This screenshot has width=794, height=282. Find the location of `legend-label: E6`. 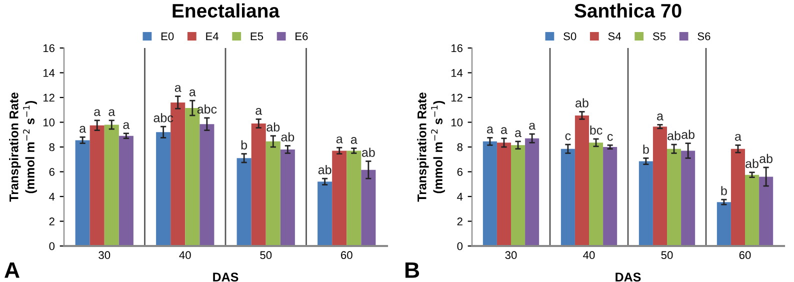

legend-label: E6 is located at coordinates (302, 36).